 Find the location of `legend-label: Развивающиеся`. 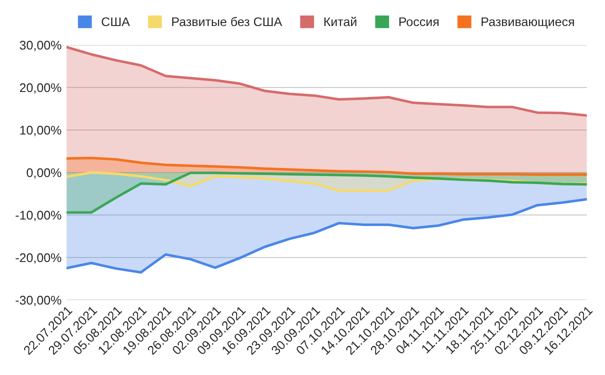

legend-label: Развивающиеся is located at coordinates (528, 23).